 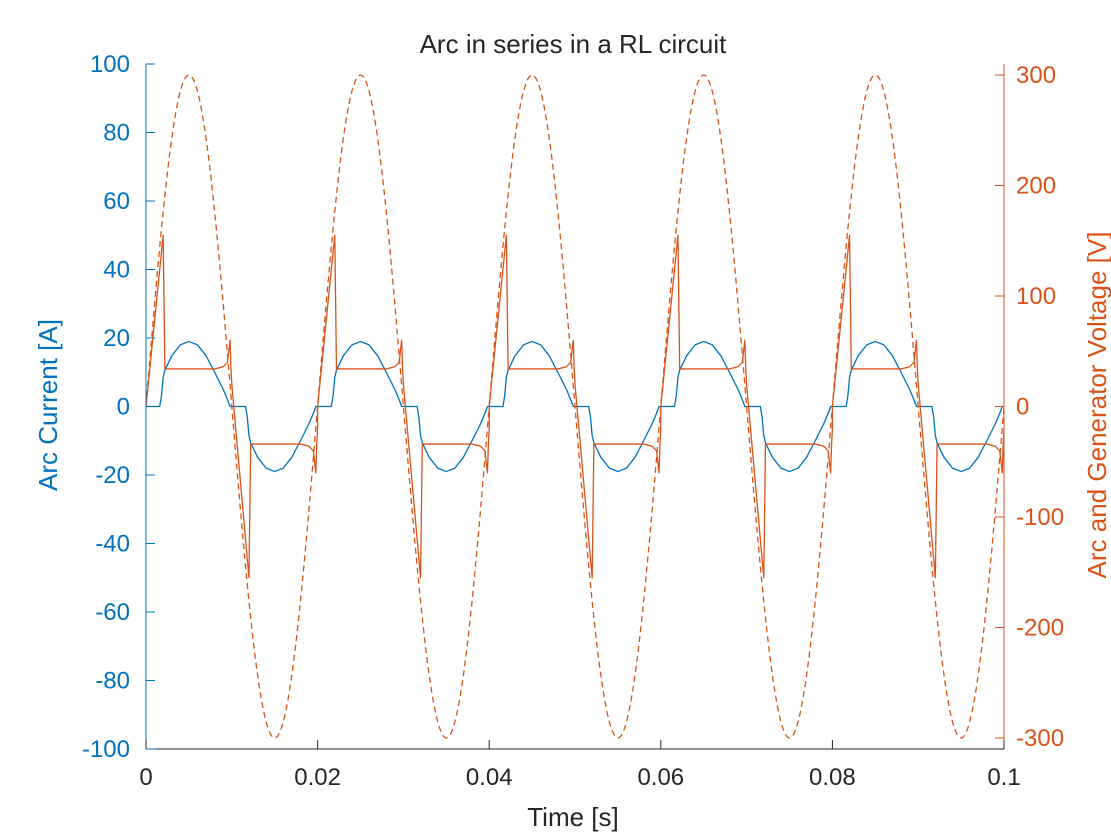 What do you see at coordinates (112, 612) in the screenshot?
I see `left-tick-label: -60` at bounding box center [112, 612].